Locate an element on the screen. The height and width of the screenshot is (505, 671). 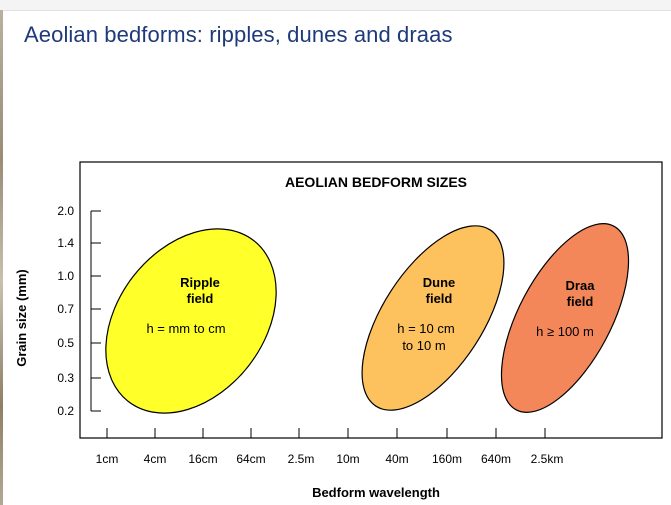
draa-field-name: Draa is located at coordinates (581, 285).